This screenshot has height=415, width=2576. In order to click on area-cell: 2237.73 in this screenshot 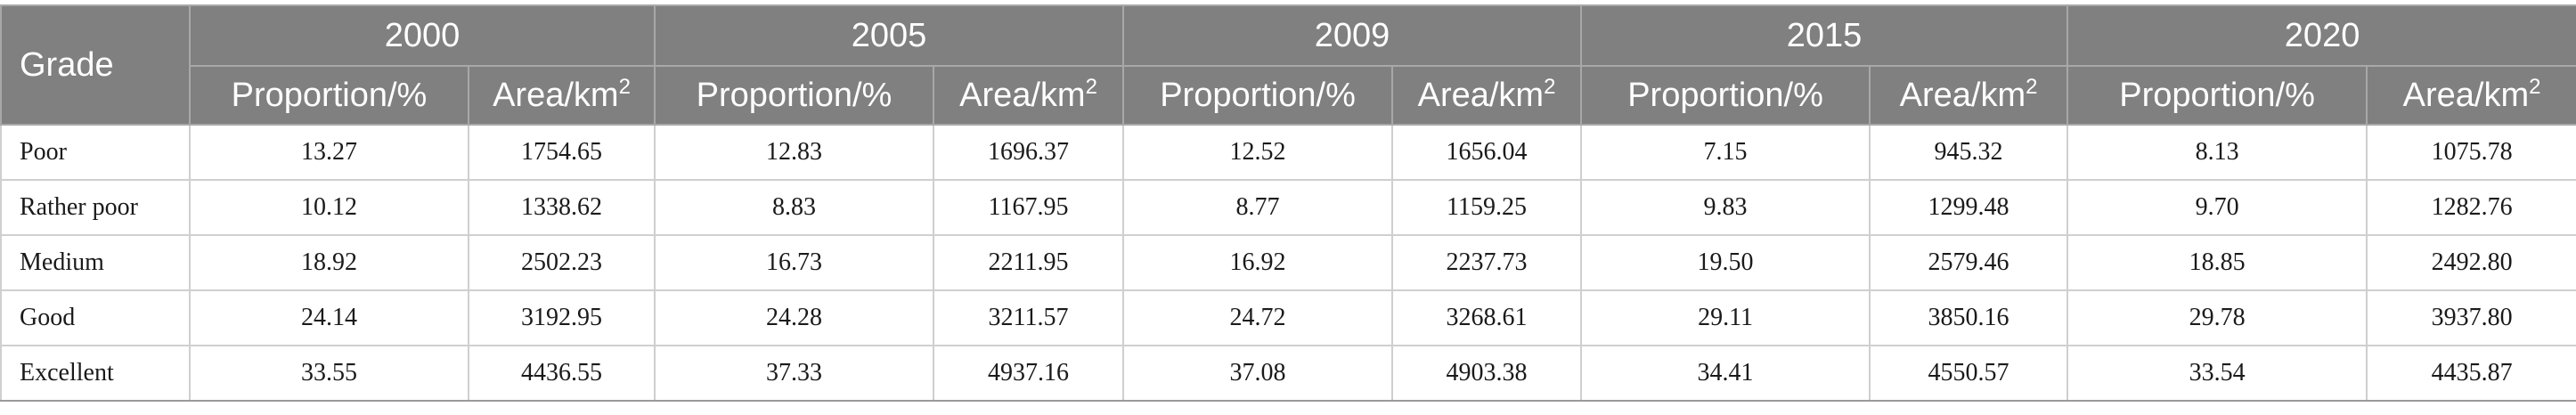, I will do `click(1487, 262)`.